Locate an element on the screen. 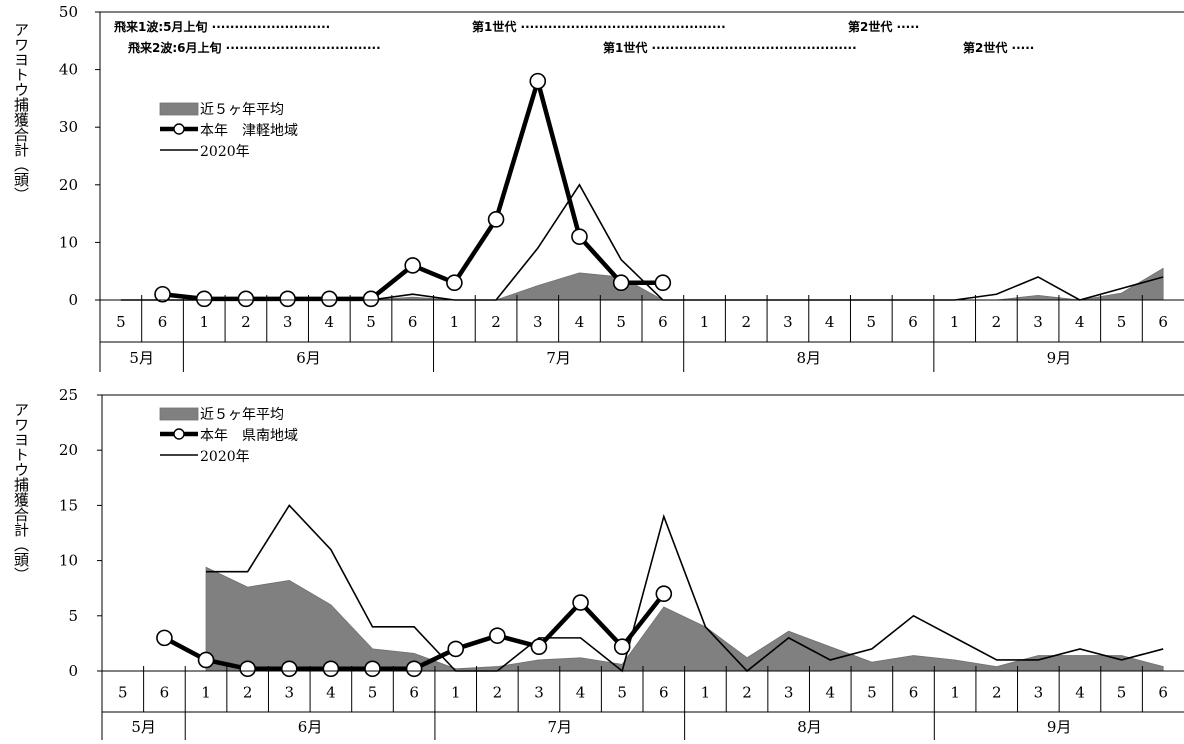  legend-label-current-year: 本年 津軽地域 is located at coordinates (249, 131).